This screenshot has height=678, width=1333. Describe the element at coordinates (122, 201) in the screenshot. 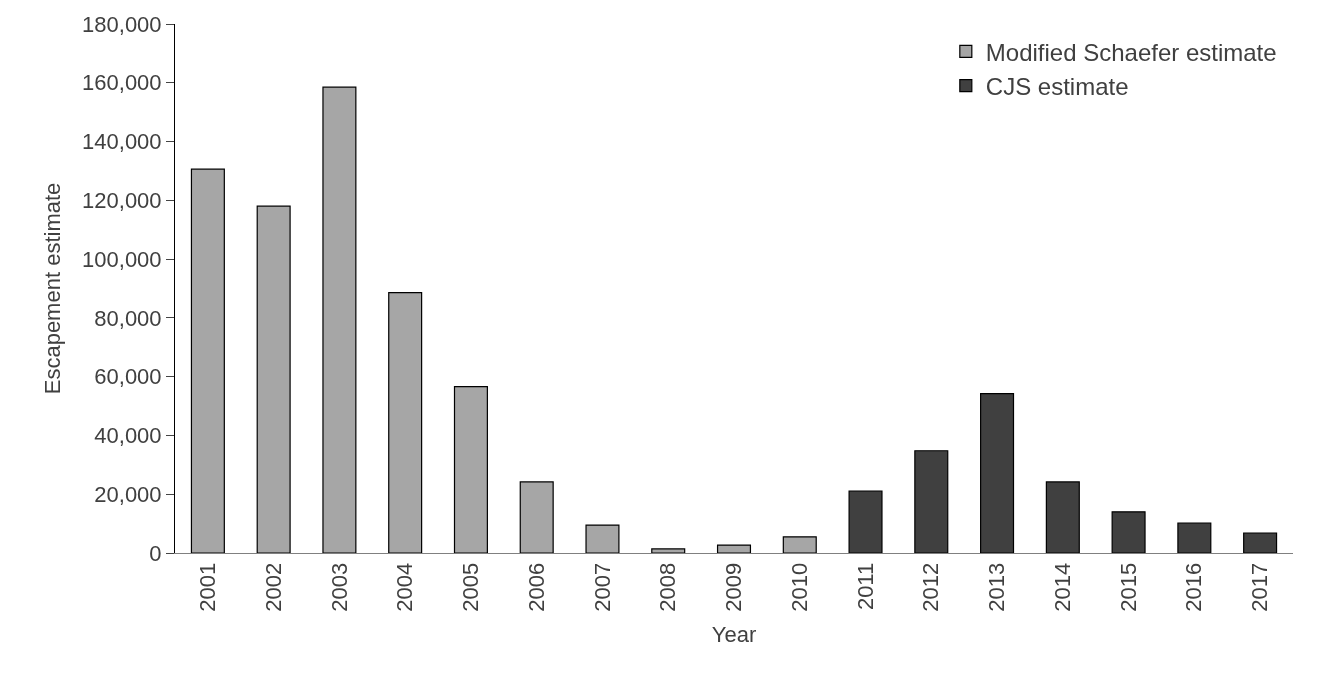

I see `y-tick-label: 120,000` at that location.